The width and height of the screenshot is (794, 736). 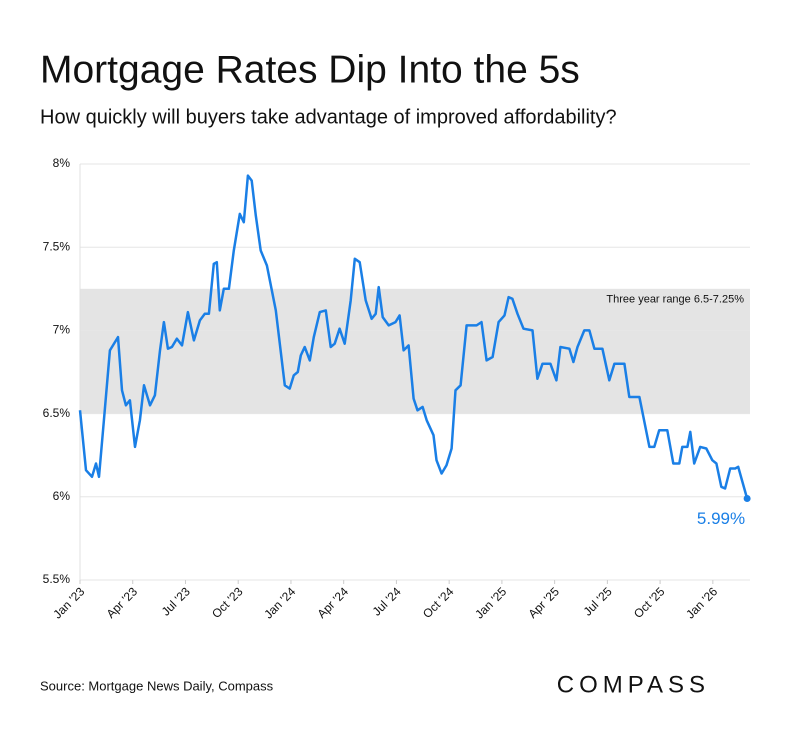 What do you see at coordinates (543, 602) in the screenshot?
I see `x-tick-label: Apr '25` at bounding box center [543, 602].